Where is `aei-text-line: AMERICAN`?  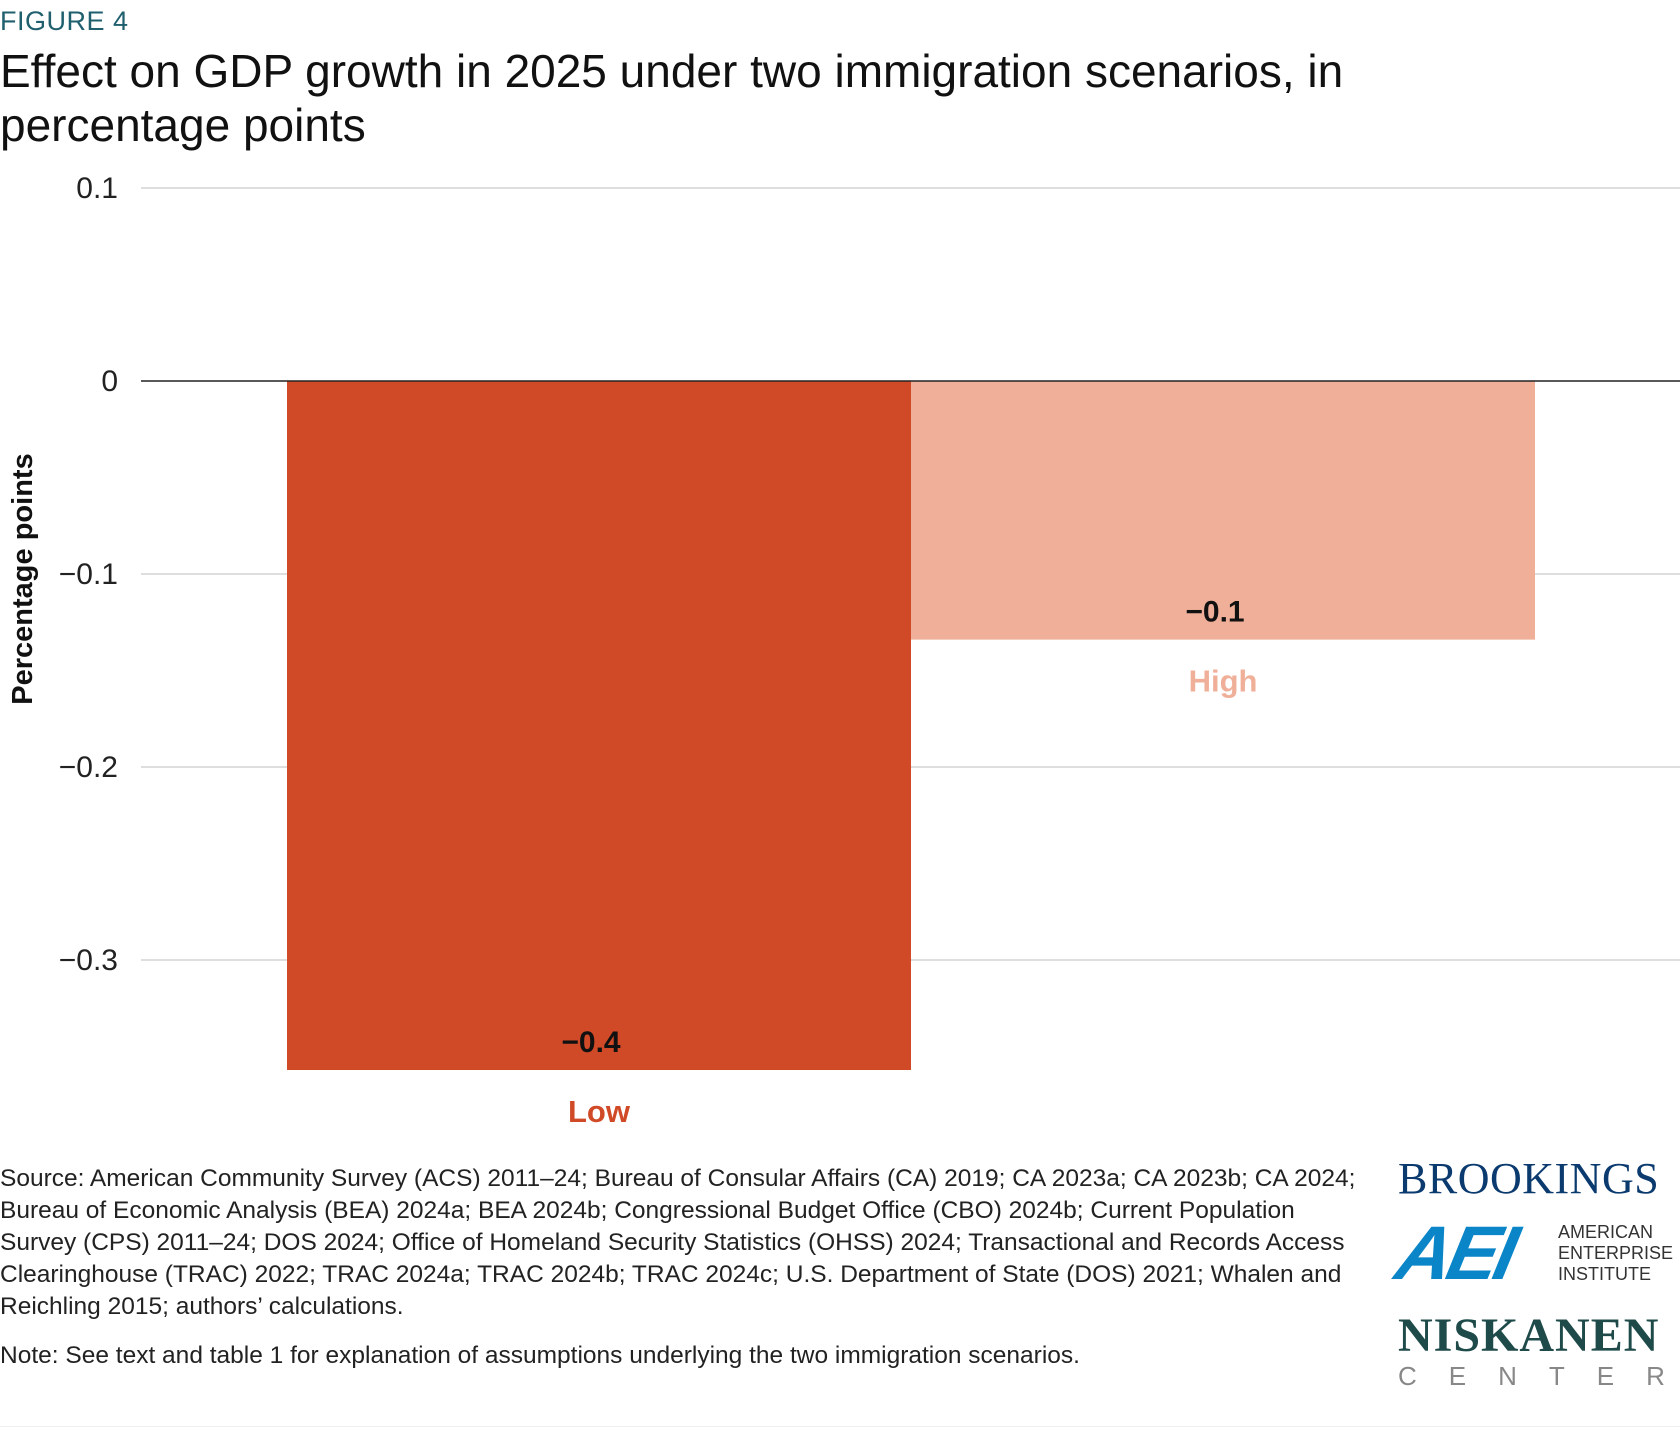 aei-text-line: AMERICAN is located at coordinates (1606, 1231).